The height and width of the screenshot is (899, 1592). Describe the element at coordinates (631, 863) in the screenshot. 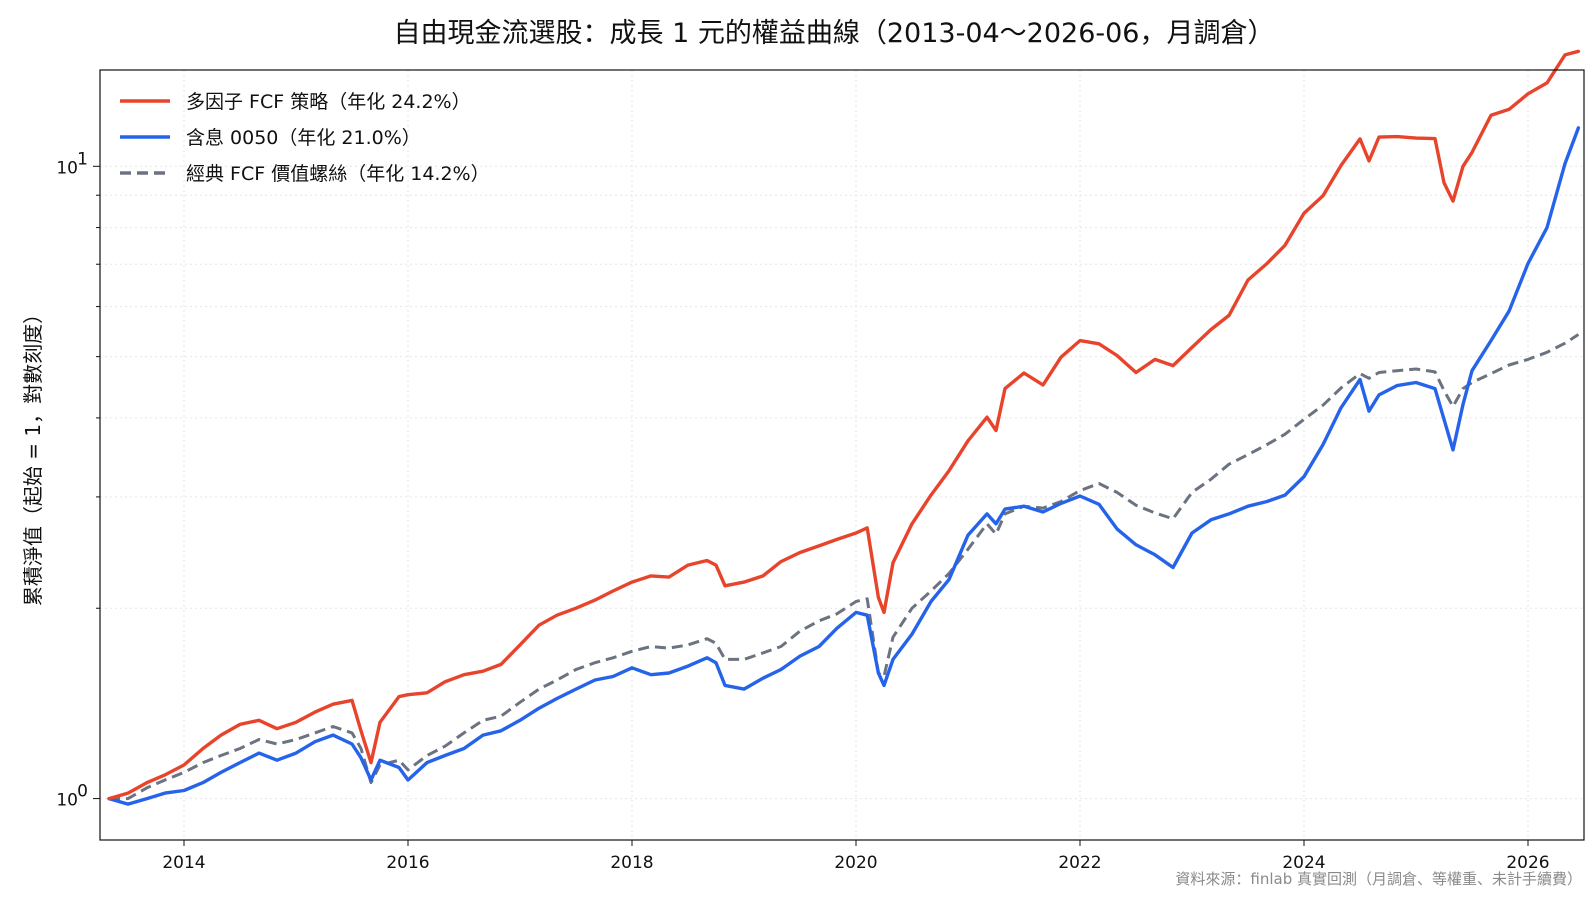

I see `x-tick-label: 2018` at that location.